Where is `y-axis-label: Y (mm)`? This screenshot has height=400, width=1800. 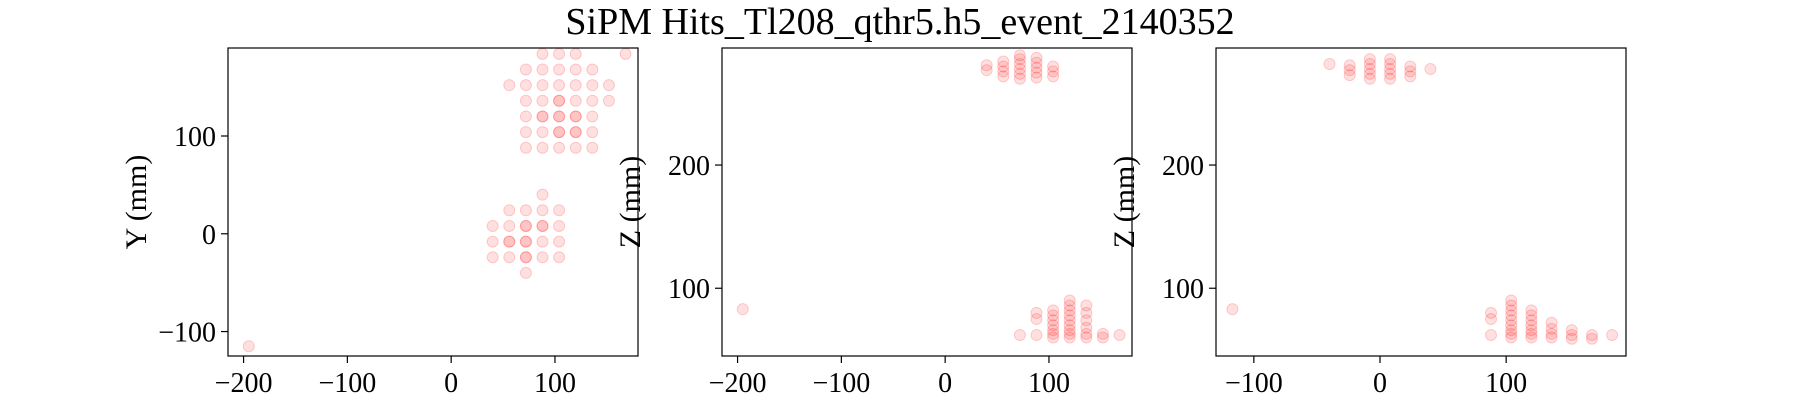
y-axis-label: Y (mm) is located at coordinates (136, 202).